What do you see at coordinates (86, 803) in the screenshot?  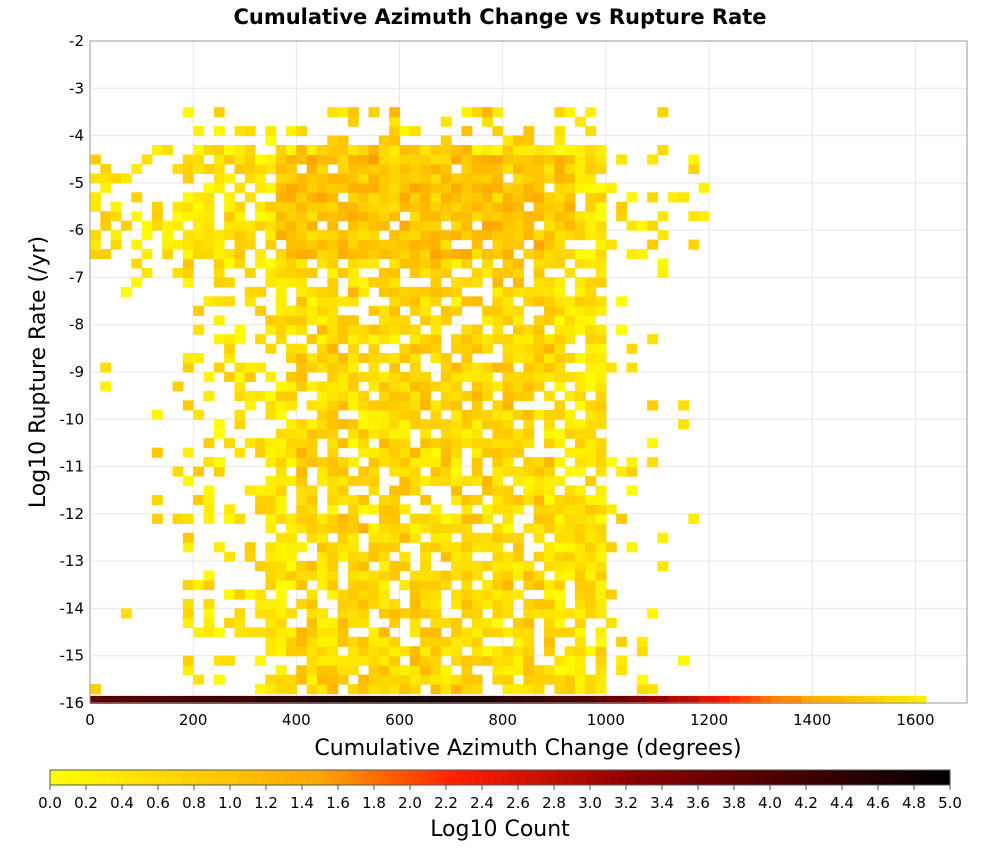 I see `colorbar-tick-label: 0.2` at bounding box center [86, 803].